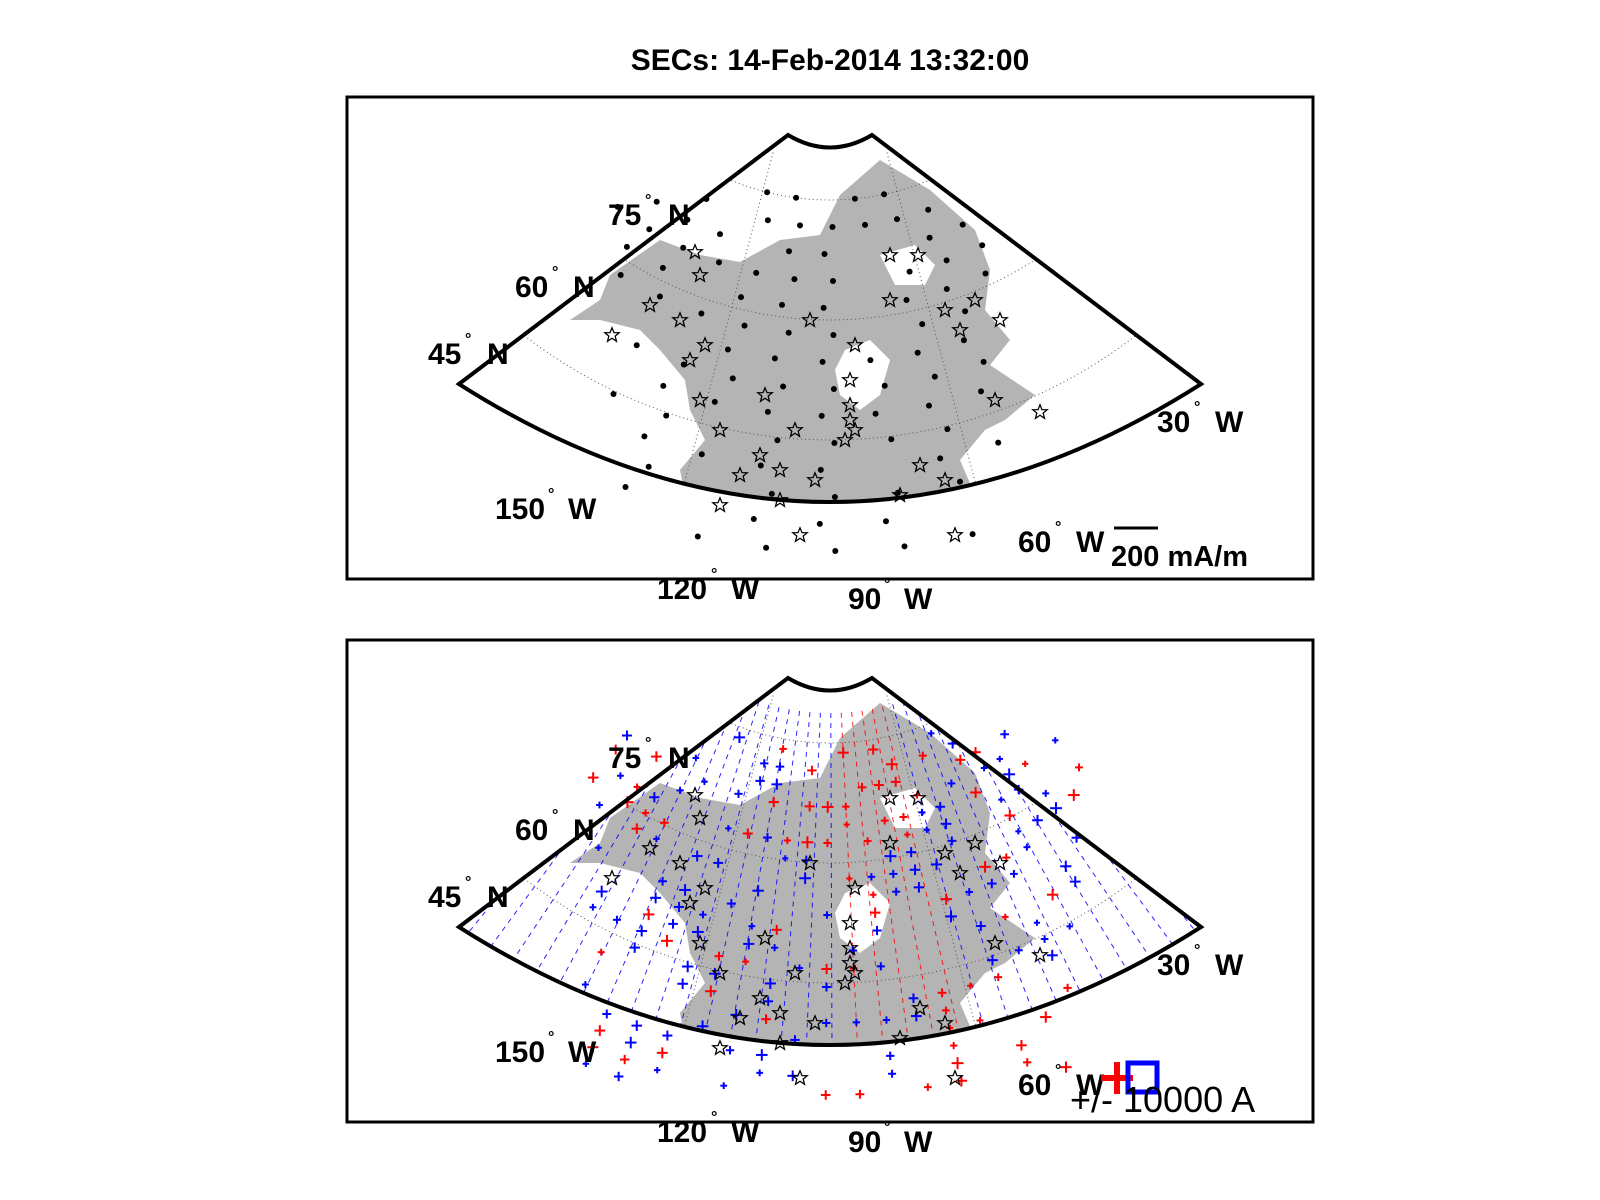  What do you see at coordinates (1179, 557) in the screenshot?
I see `scale-label: 200 mA/m` at bounding box center [1179, 557].